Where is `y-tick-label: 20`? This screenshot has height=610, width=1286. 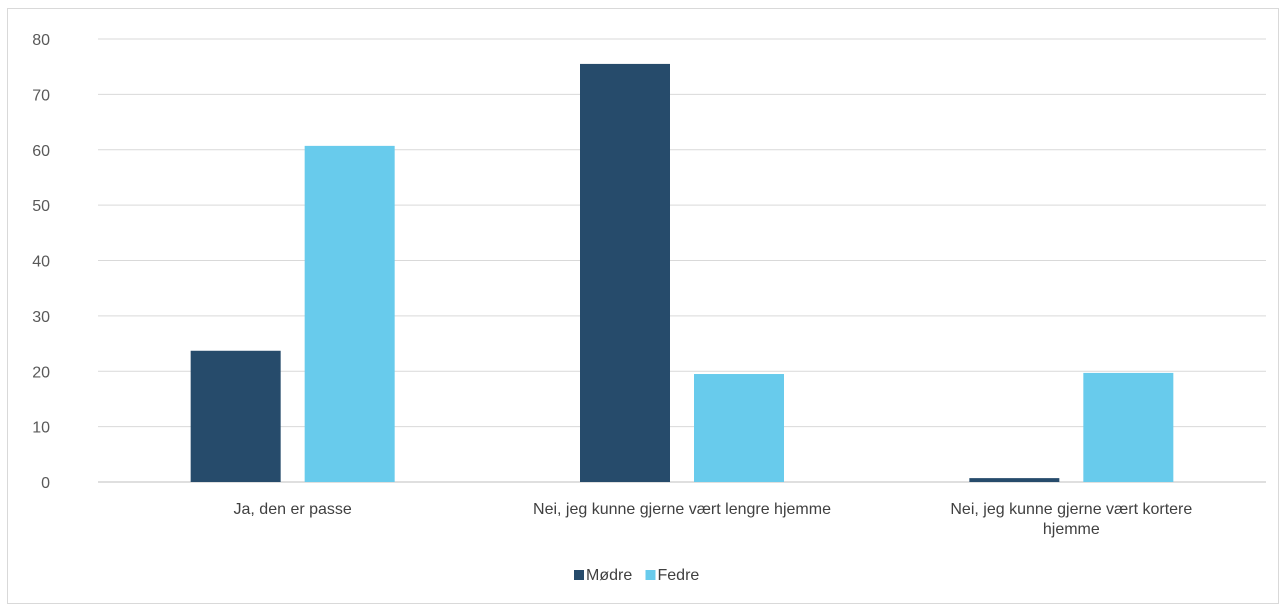 y-tick-label: 20 is located at coordinates (41, 372).